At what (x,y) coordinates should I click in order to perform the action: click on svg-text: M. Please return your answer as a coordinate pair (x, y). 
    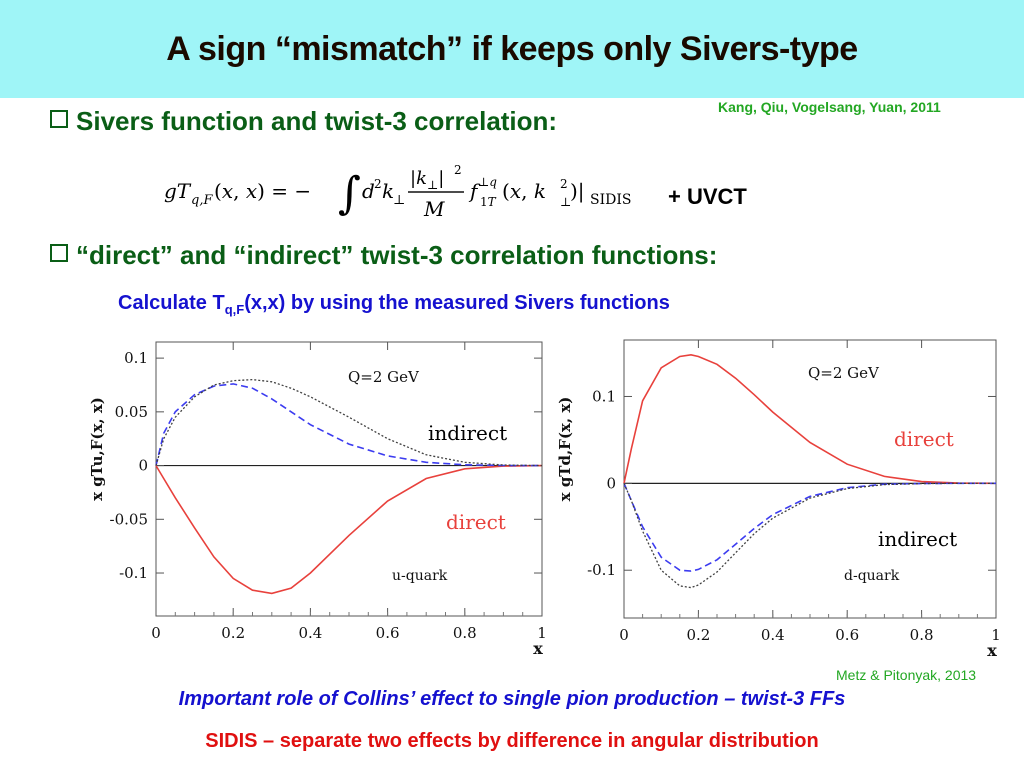
    Looking at the image, I should click on (434, 209).